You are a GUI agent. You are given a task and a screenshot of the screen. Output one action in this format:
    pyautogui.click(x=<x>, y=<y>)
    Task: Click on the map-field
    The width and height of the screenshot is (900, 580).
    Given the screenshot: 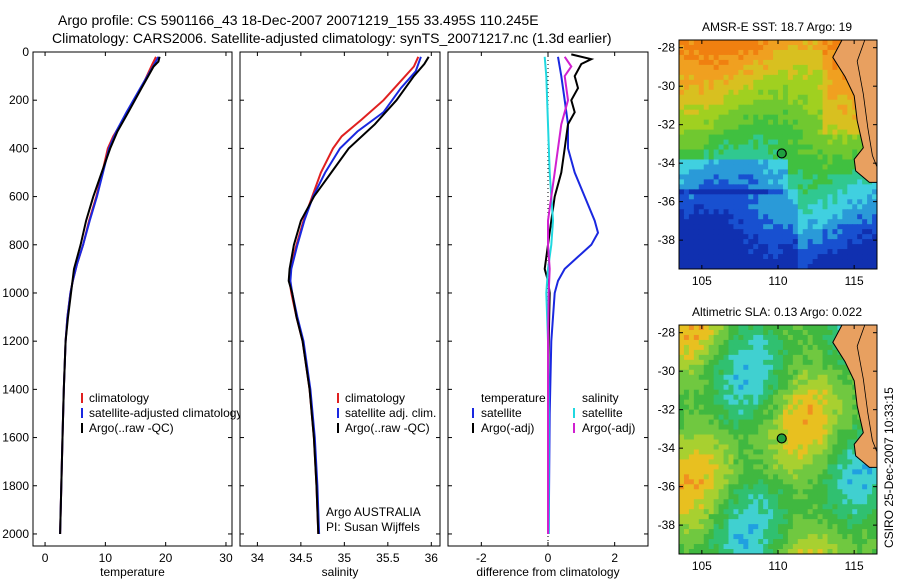 What is the action you would take?
    pyautogui.click(x=778, y=154)
    